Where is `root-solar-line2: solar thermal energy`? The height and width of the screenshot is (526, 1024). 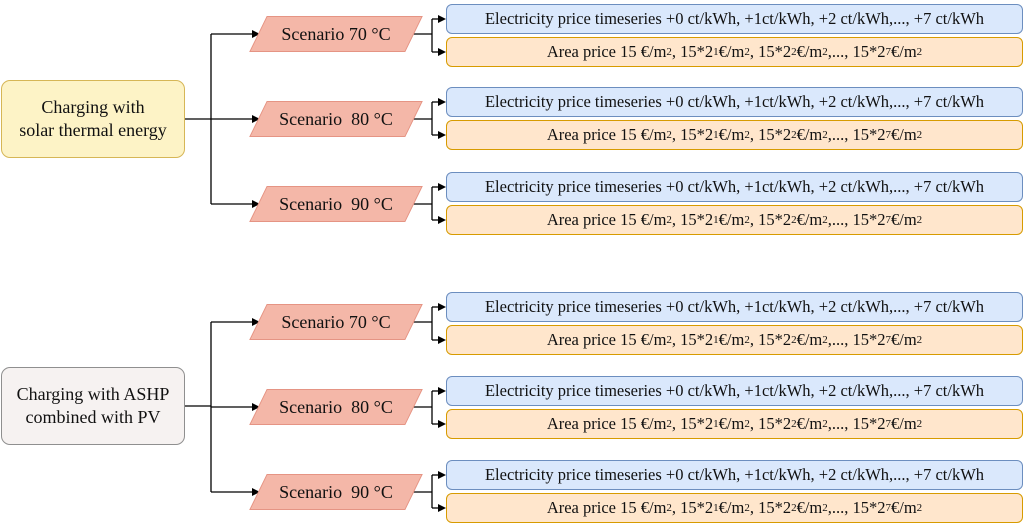 root-solar-line2: solar thermal energy is located at coordinates (93, 130).